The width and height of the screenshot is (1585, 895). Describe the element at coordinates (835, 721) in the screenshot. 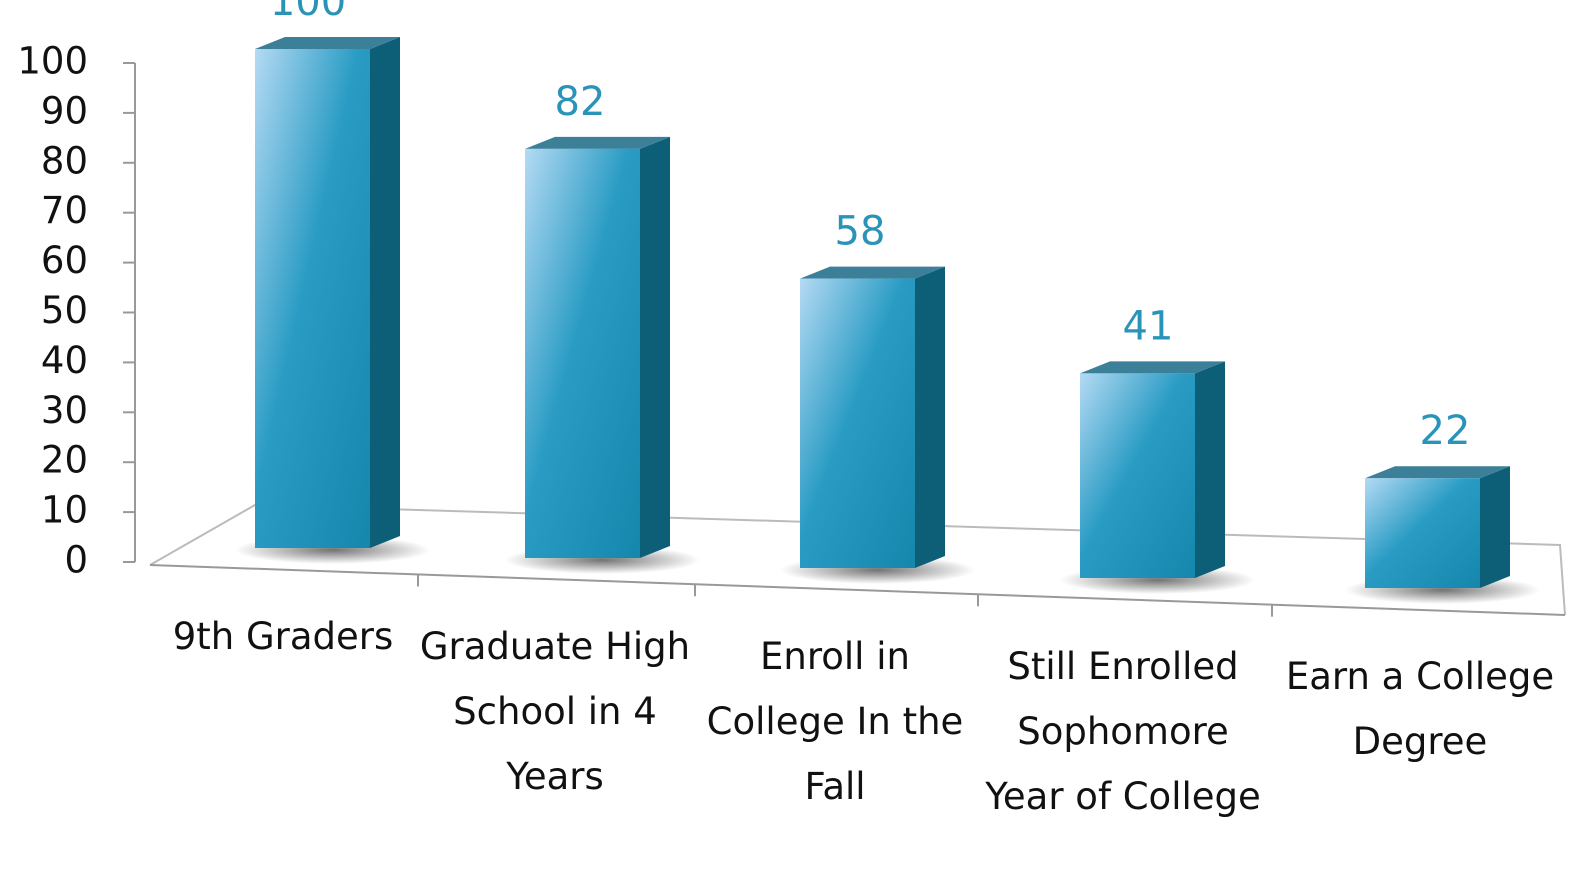

I see `x-tick-label: Enroll in College In the Fall` at that location.